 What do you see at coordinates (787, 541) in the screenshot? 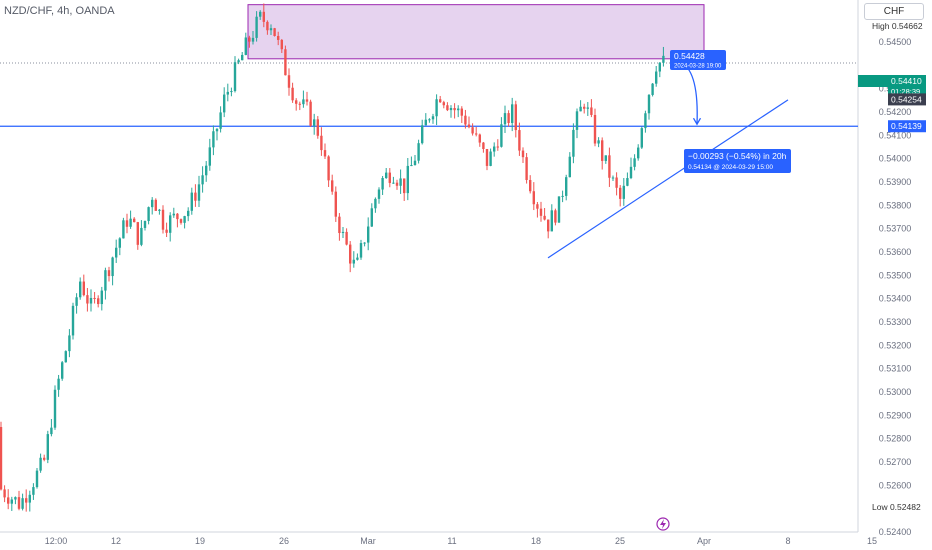
I see `x-tick-label: 8` at bounding box center [787, 541].